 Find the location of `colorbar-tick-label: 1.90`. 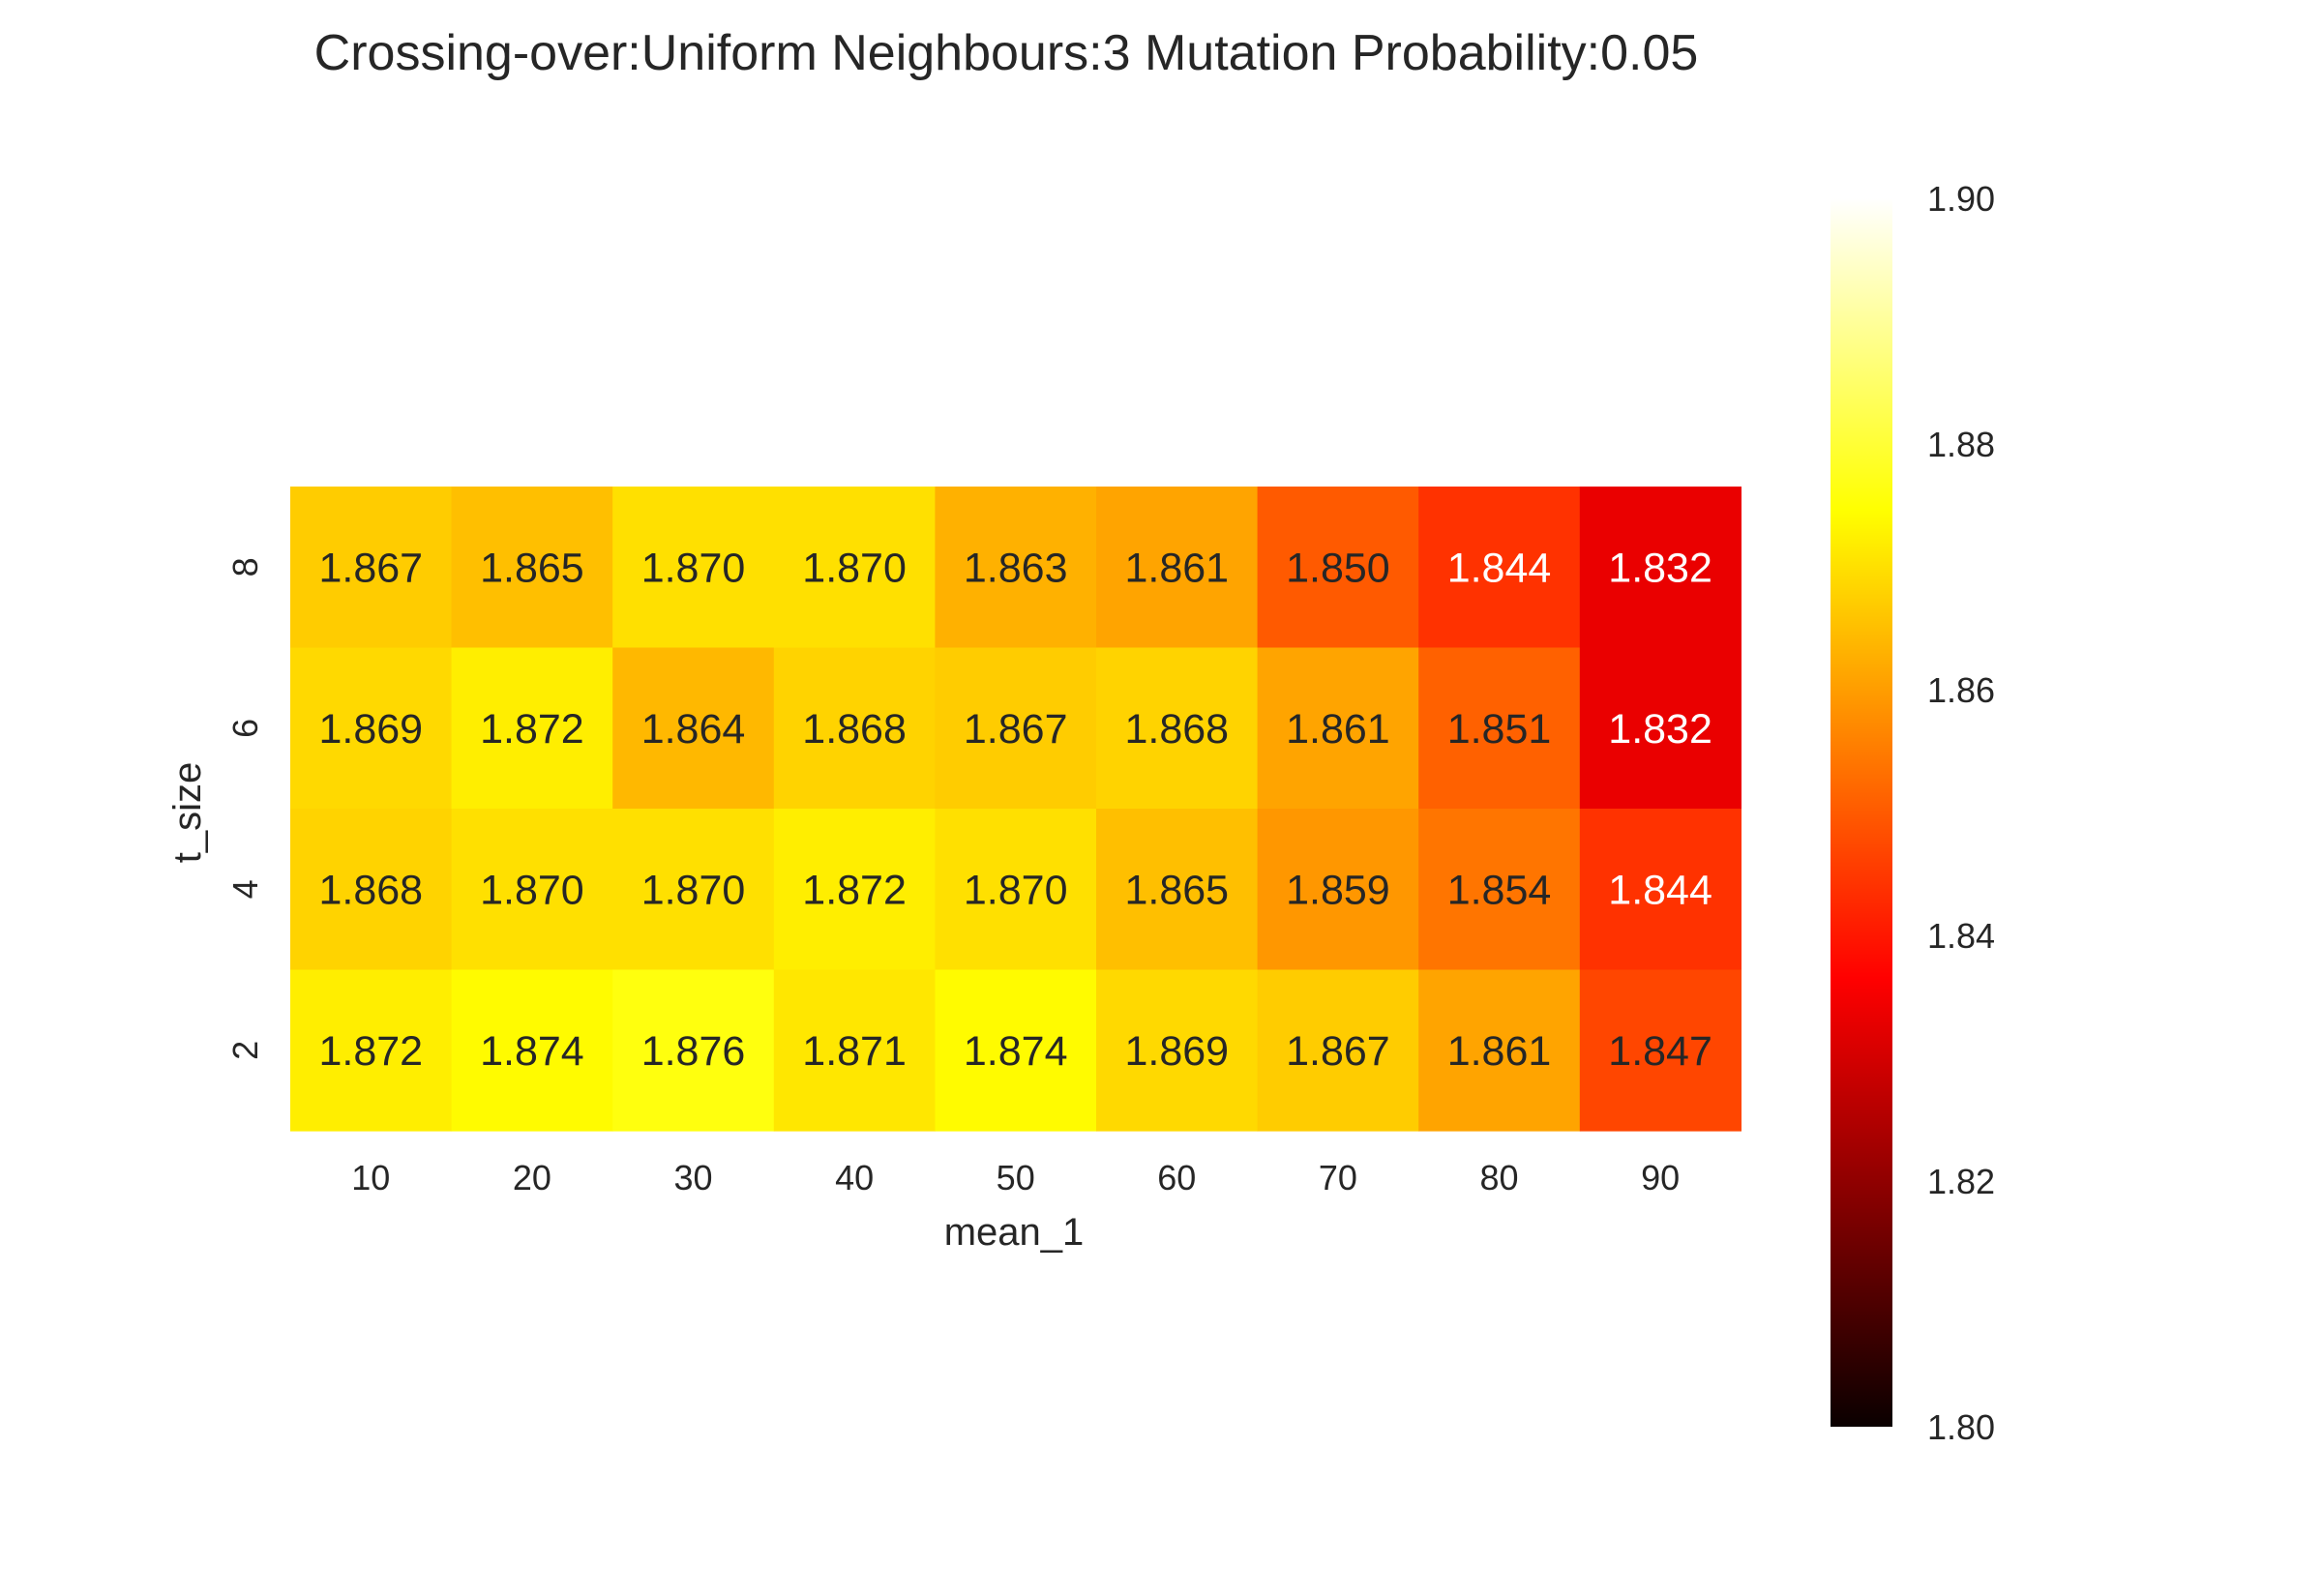

colorbar-tick-label: 1.90 is located at coordinates (1961, 199).